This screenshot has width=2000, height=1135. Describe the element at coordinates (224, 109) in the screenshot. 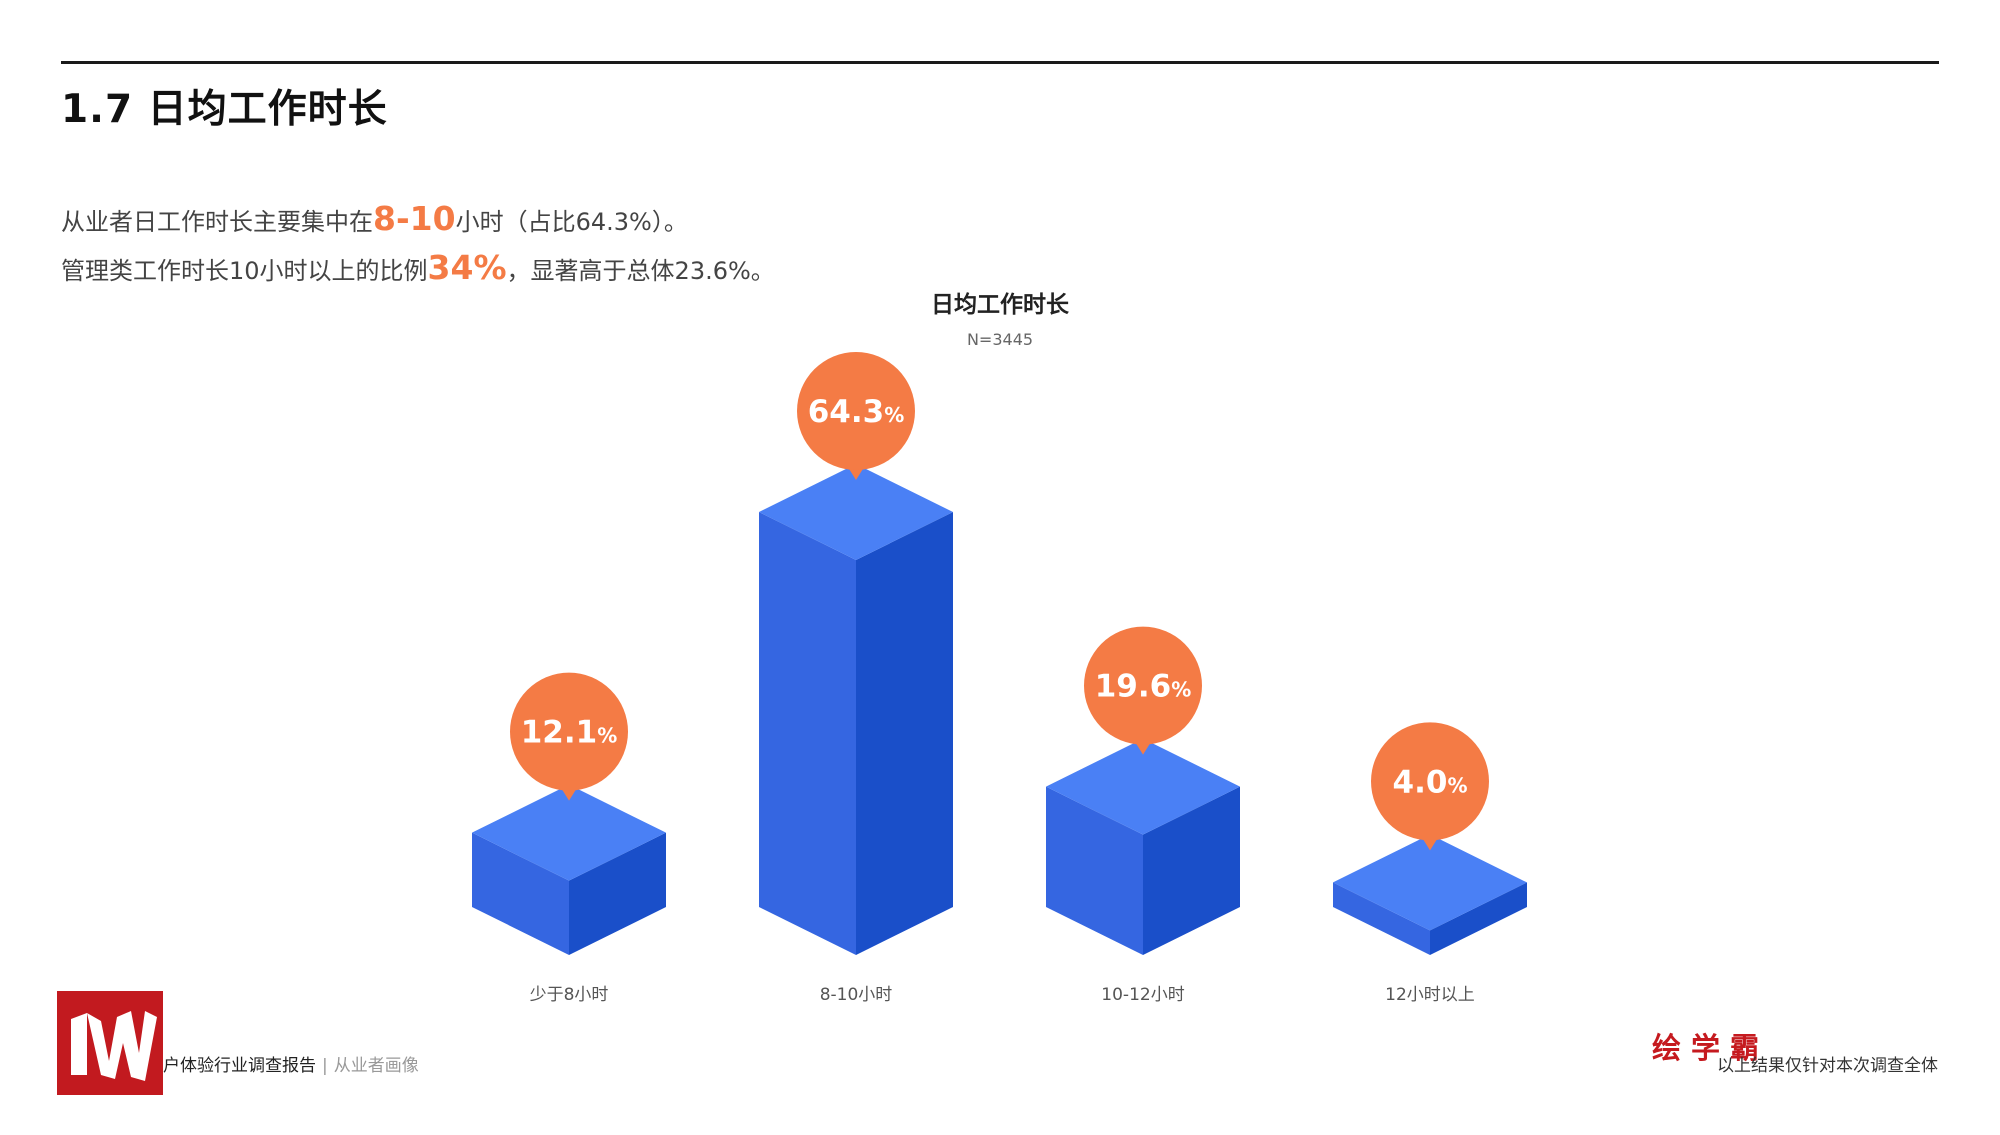

I see `page-title: 1.7 日均工作时长` at that location.